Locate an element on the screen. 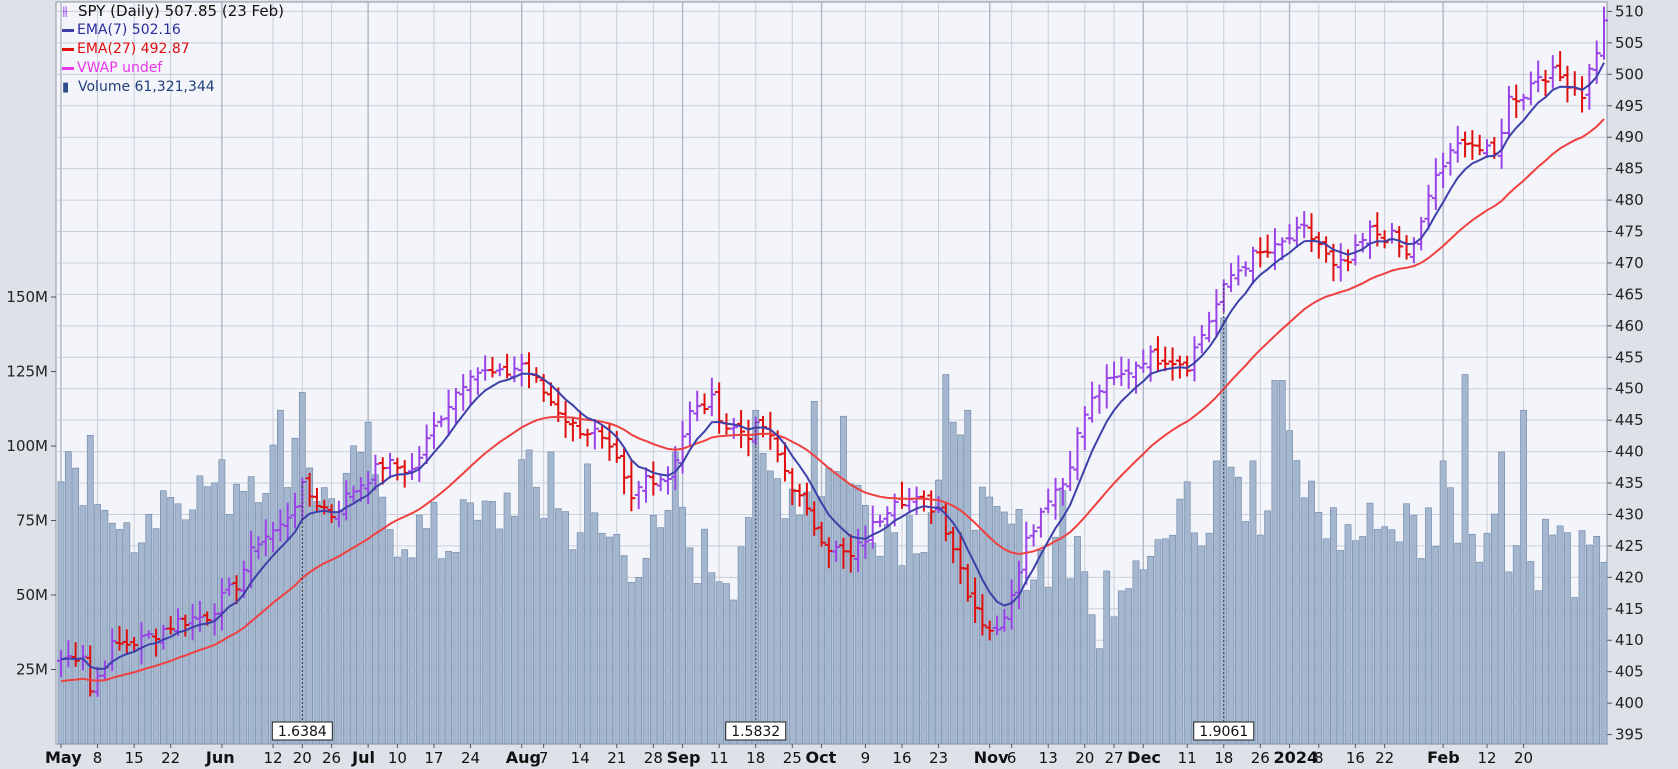 The width and height of the screenshot is (1678, 769). marker-box is located at coordinates (302, 731).